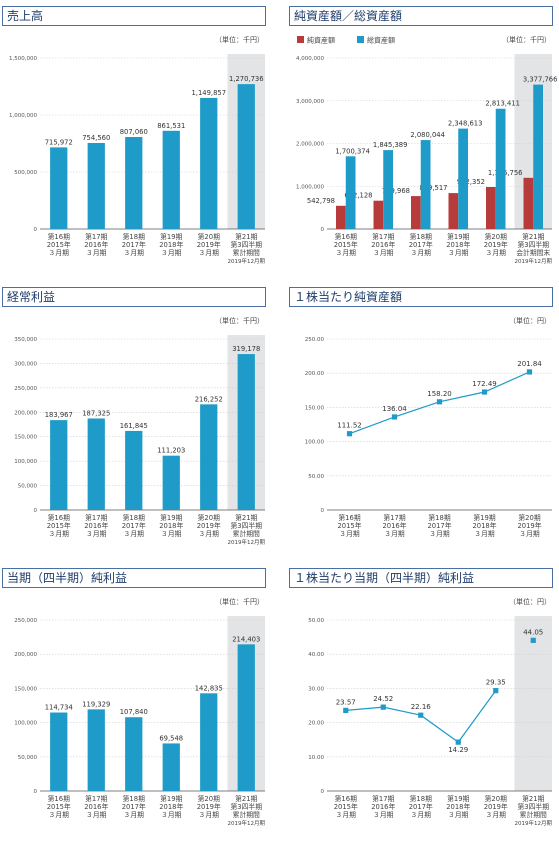 The height and width of the screenshot is (843, 559). I want to click on data-label: 29.35, so click(496, 683).